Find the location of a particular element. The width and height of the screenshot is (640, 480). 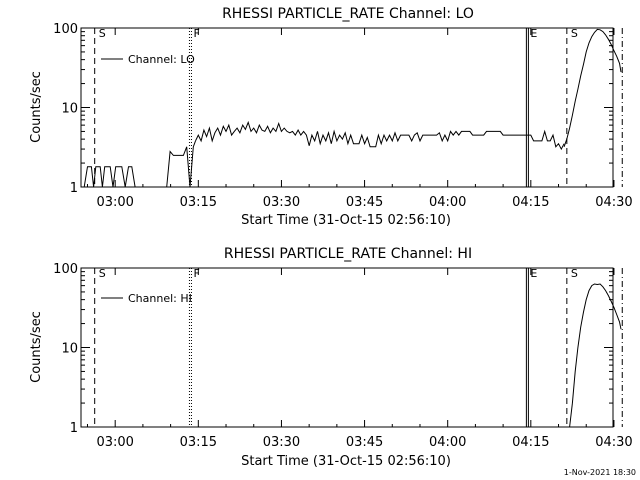

chart-title-lo: RHESSI PARTICLE_RATE Channel: LO is located at coordinates (348, 14).